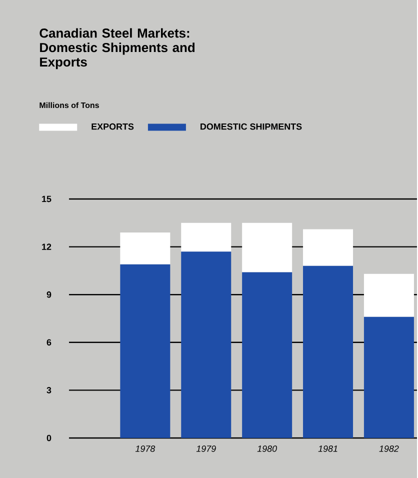 This screenshot has width=418, height=478. What do you see at coordinates (49, 342) in the screenshot?
I see `y-tick-label: 6` at bounding box center [49, 342].